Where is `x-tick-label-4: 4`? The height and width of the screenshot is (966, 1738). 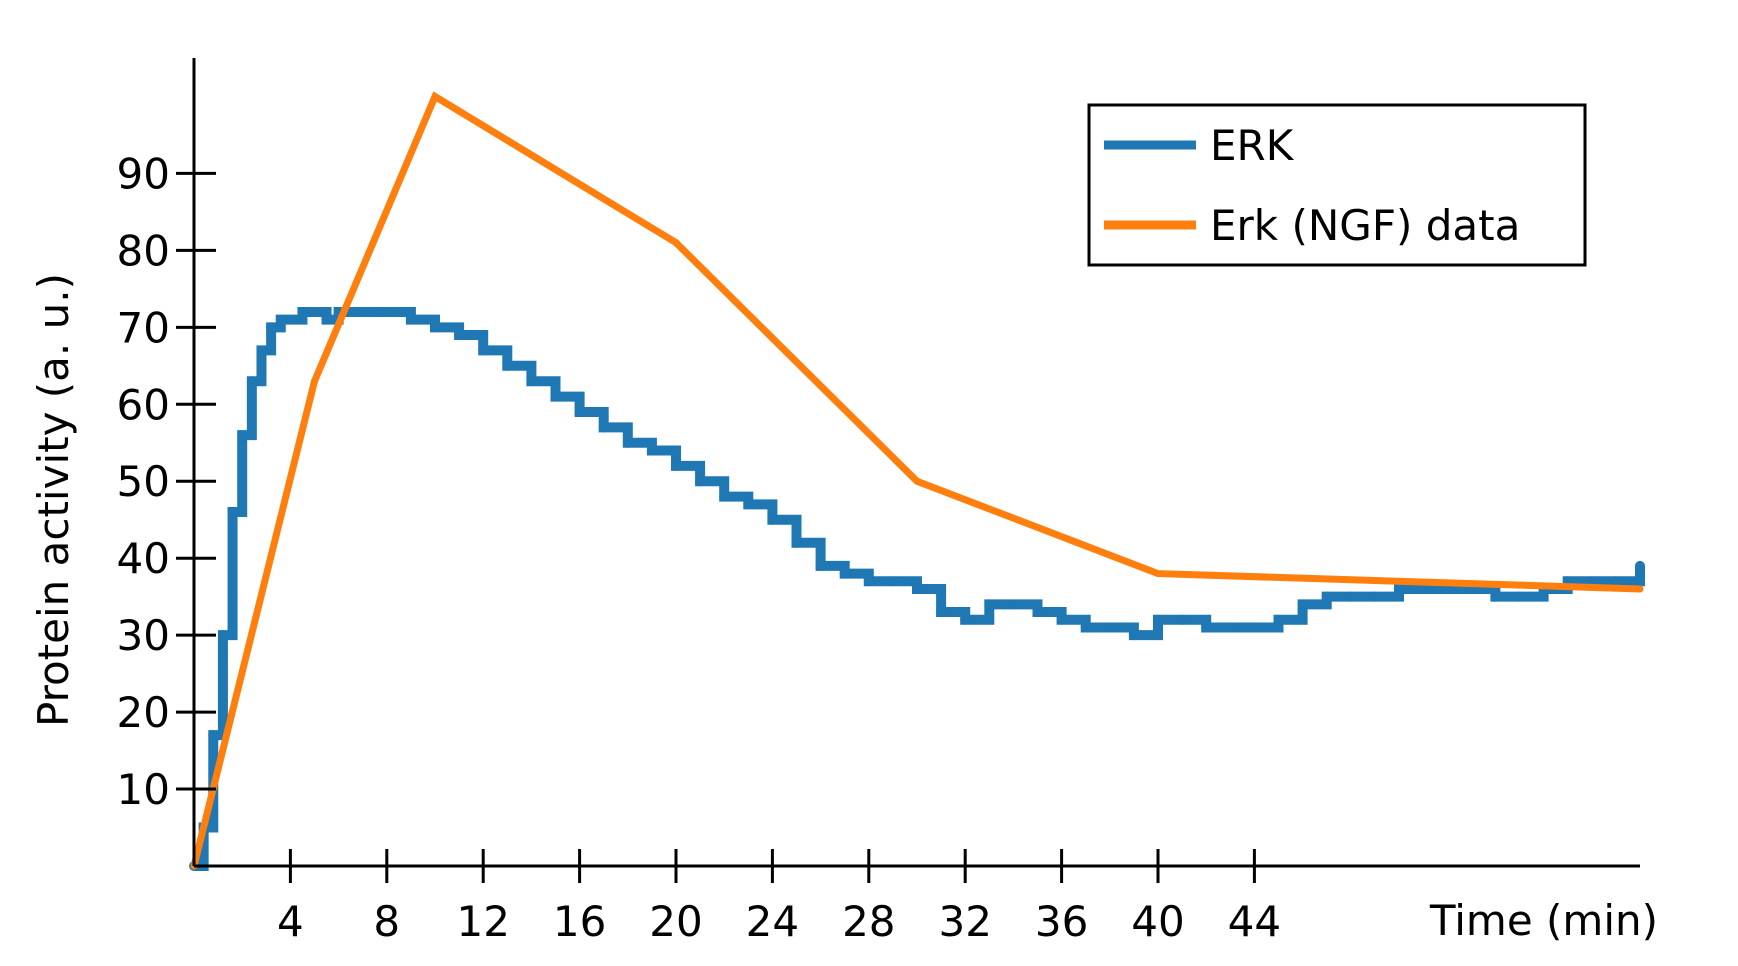
x-tick-label-4: 4 is located at coordinates (290, 921).